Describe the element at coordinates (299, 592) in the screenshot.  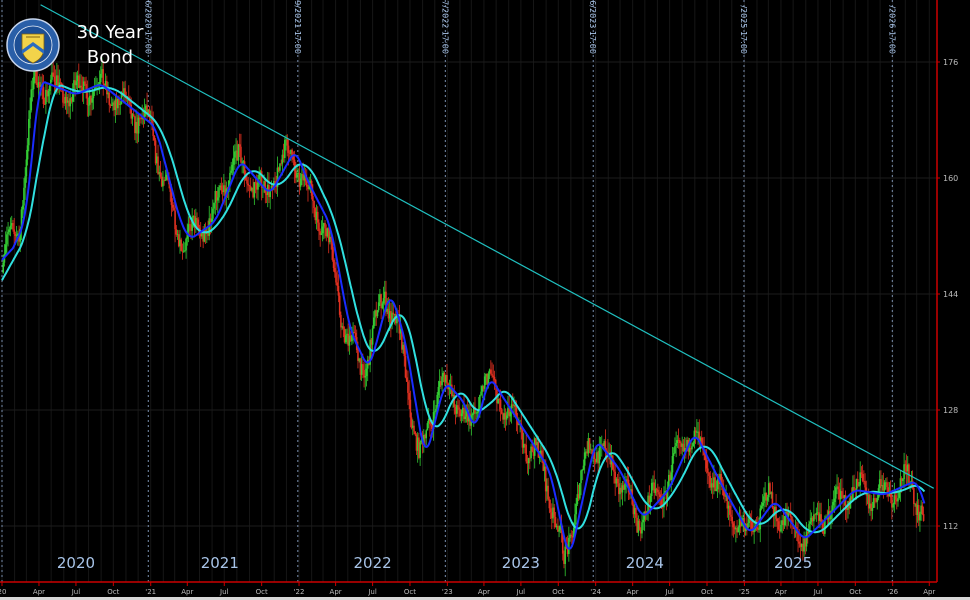
I see `x-tick-label: '22` at that location.